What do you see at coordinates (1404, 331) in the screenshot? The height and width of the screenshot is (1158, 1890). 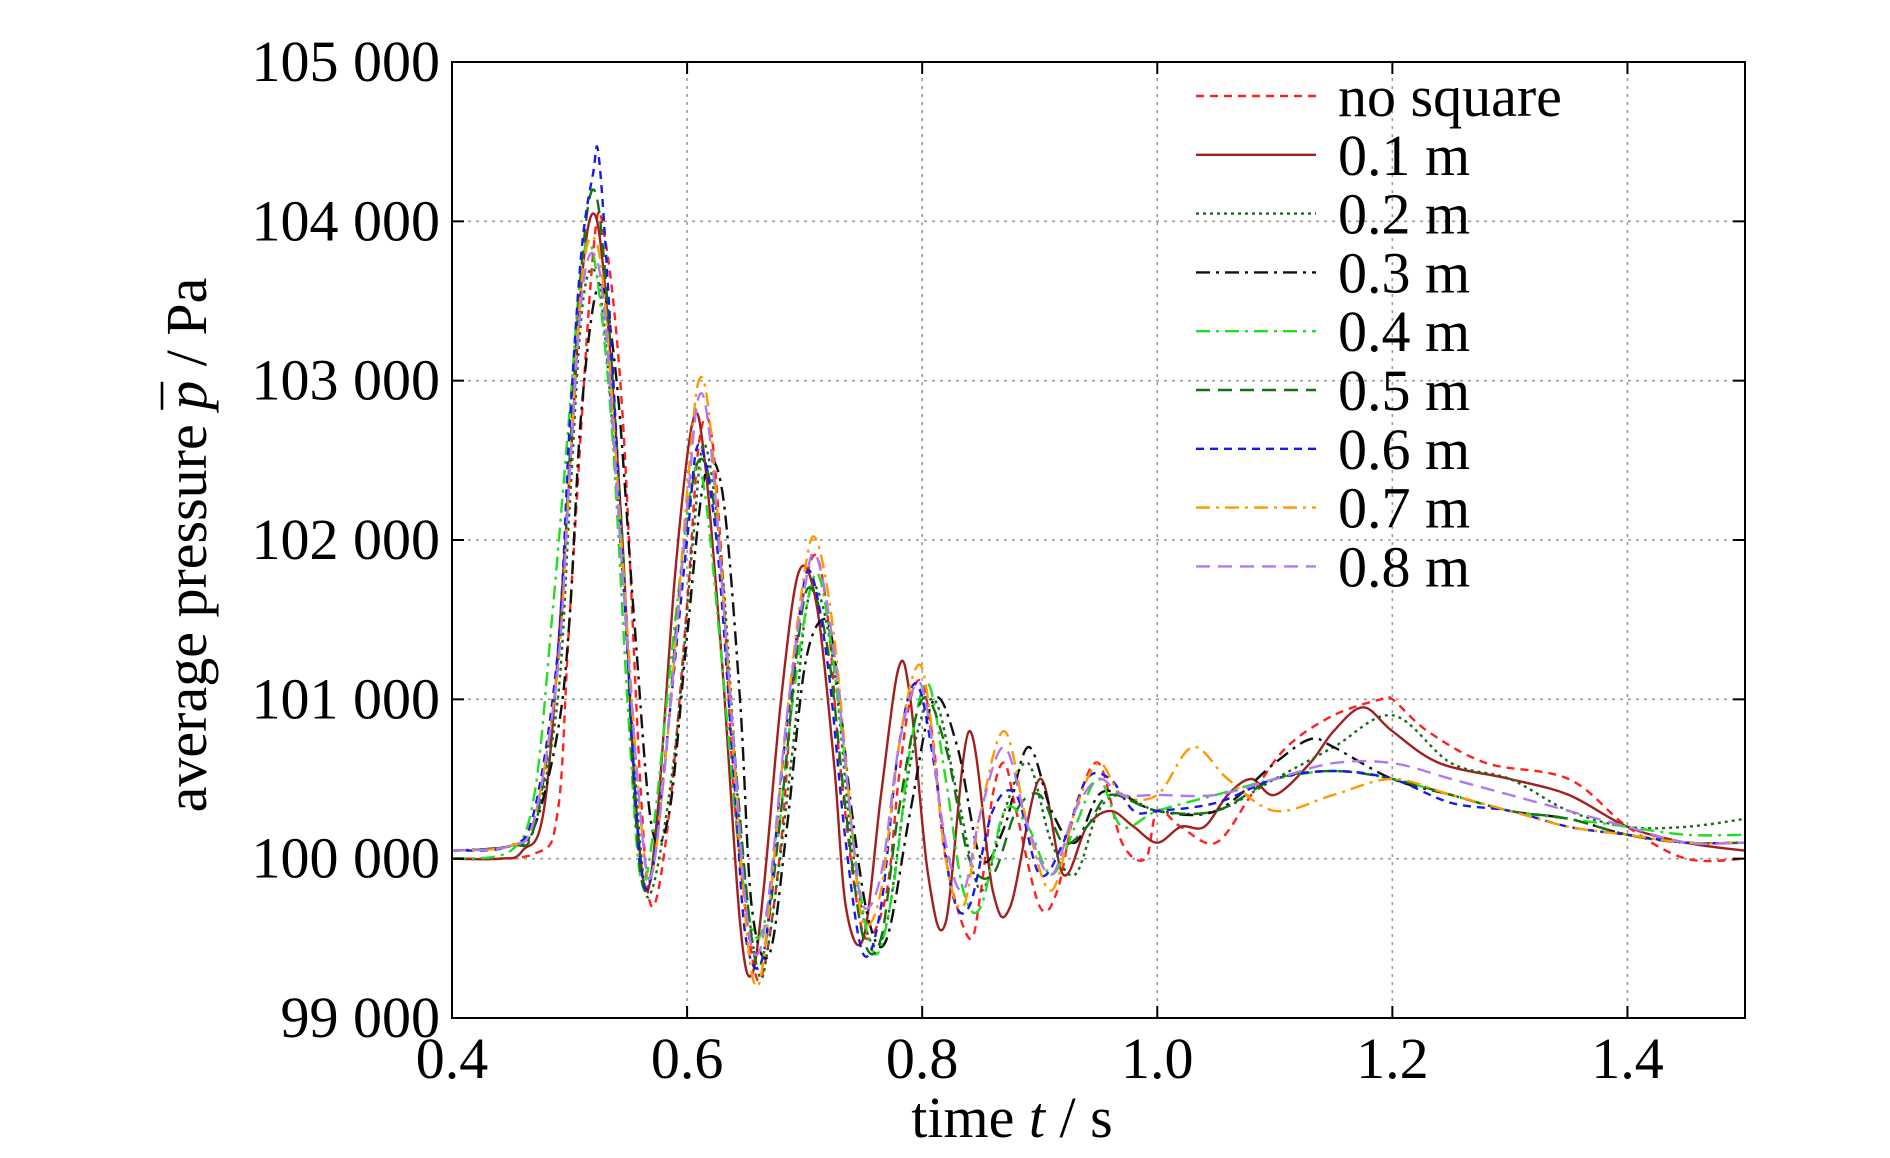 I see `legend-label: 0.4 m` at bounding box center [1404, 331].